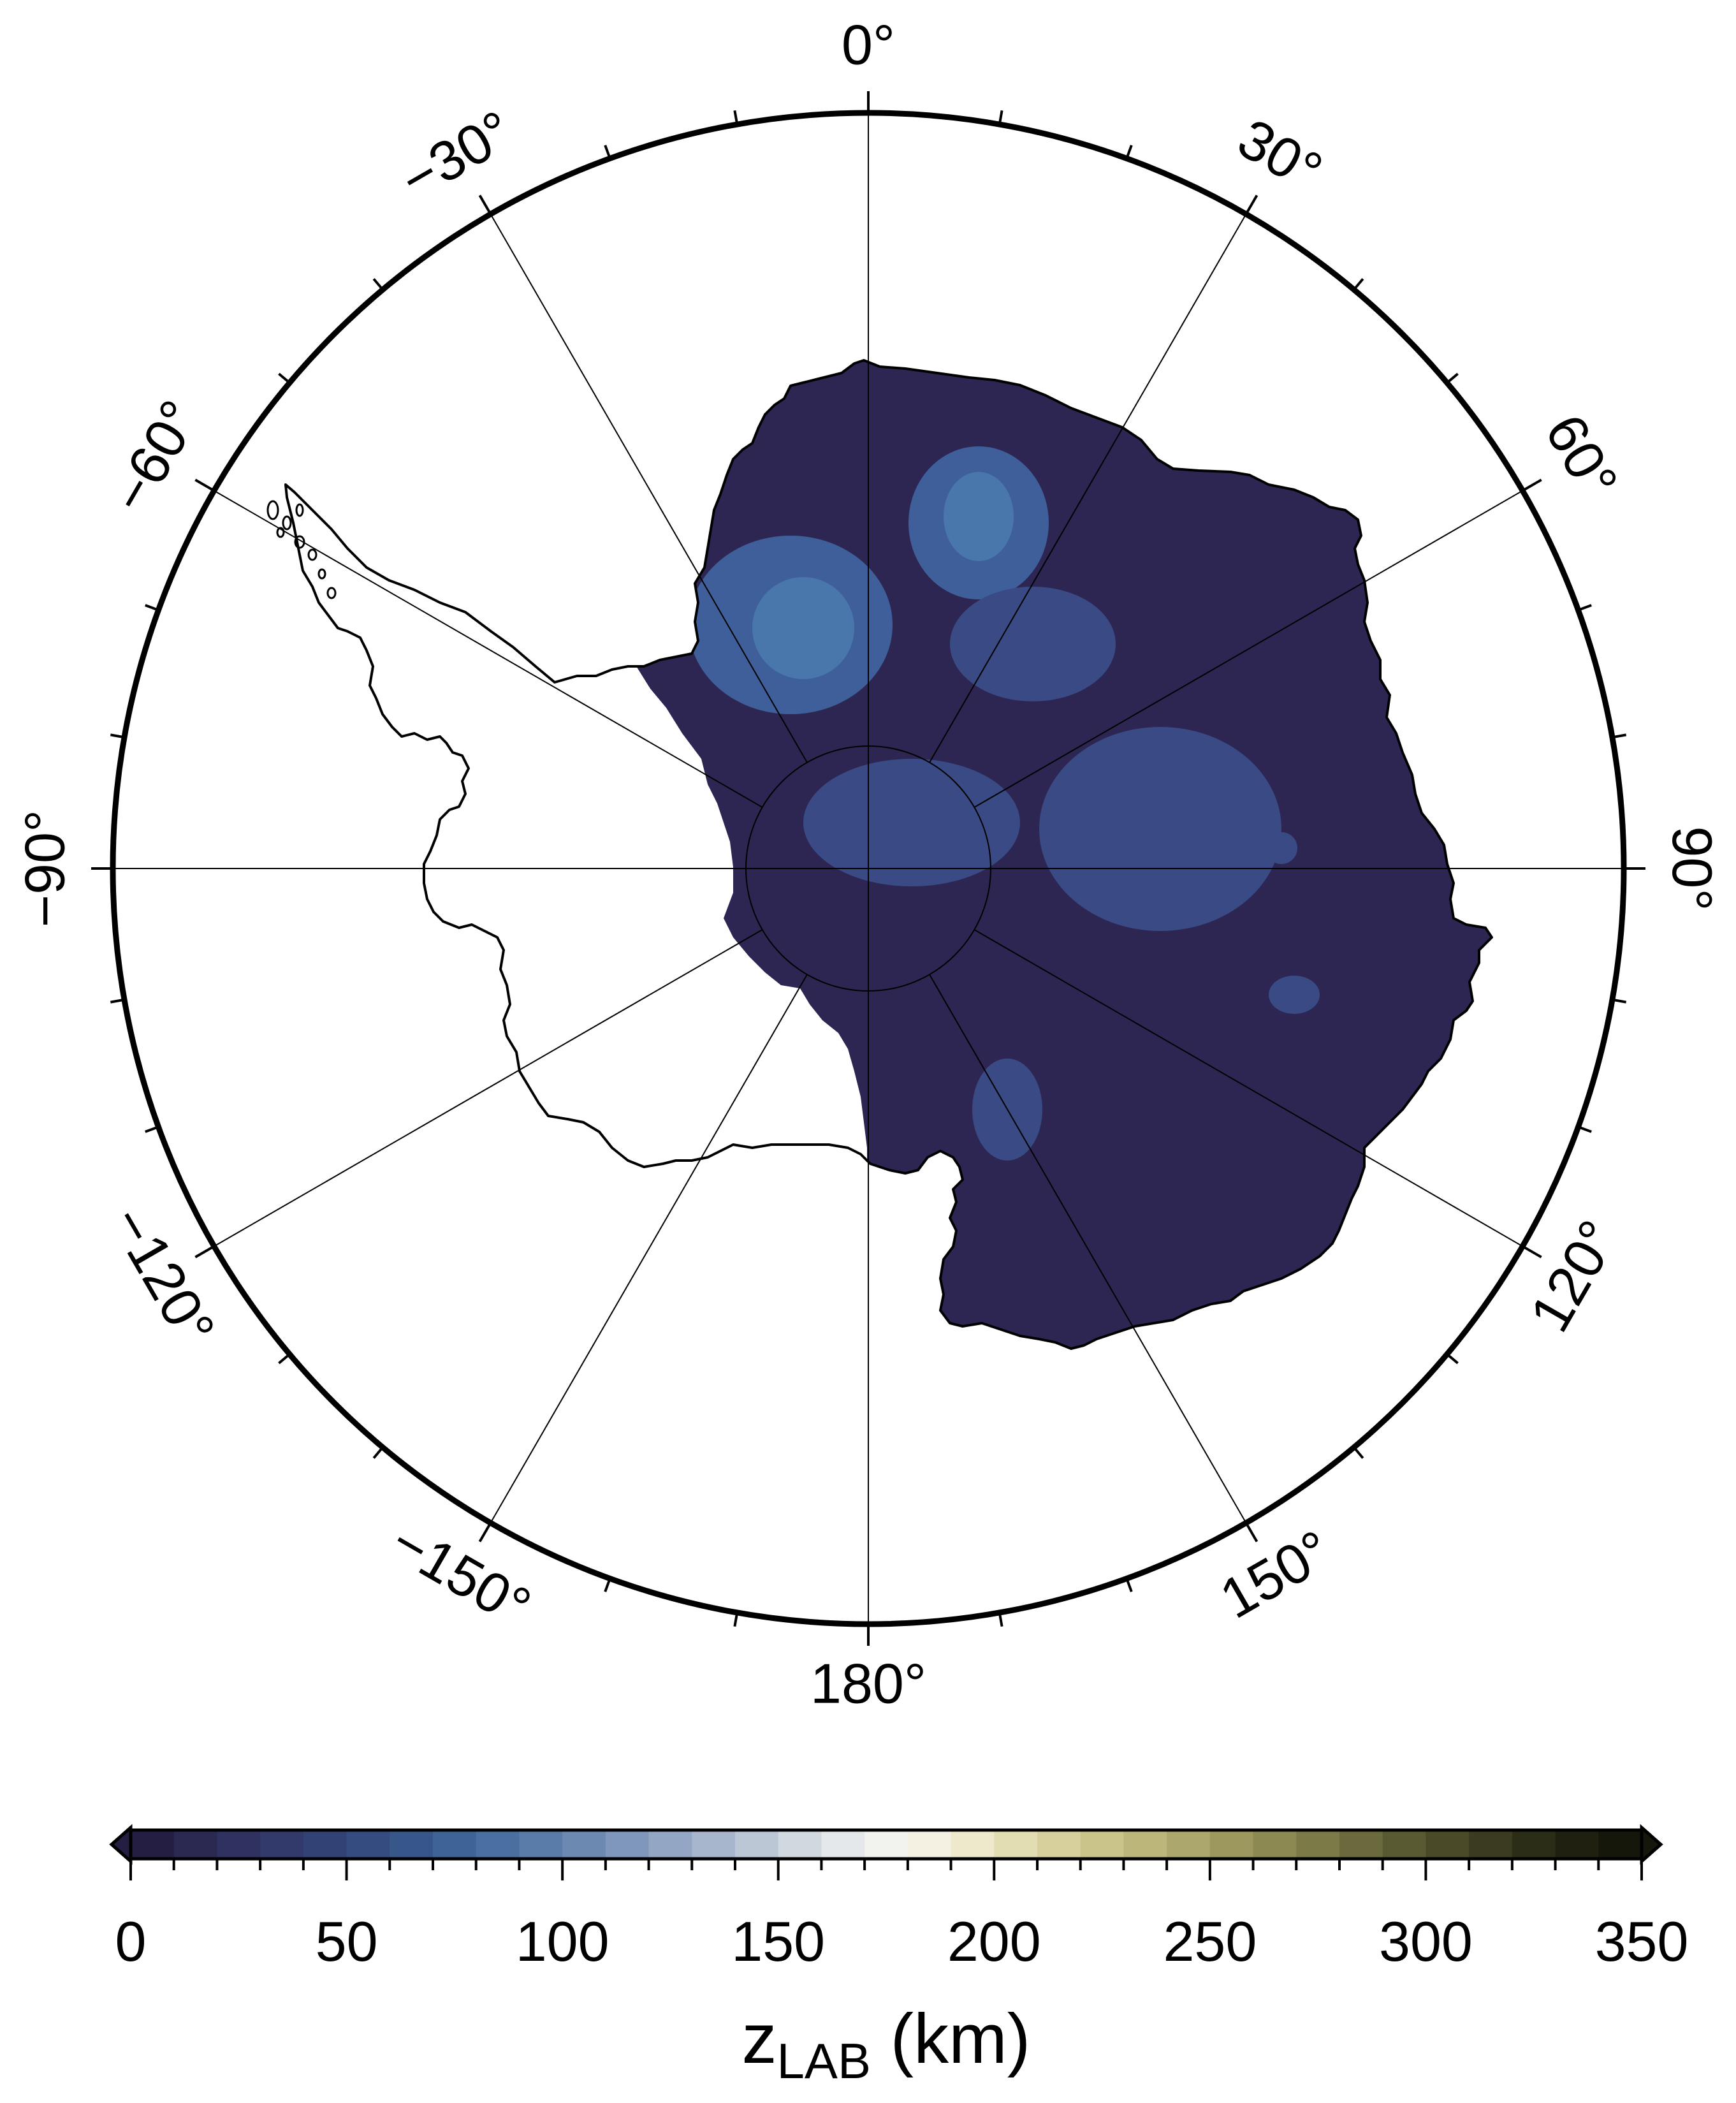 The image size is (1736, 2103). What do you see at coordinates (950, 2039) in the screenshot?
I see `colorbar-title-unit: (km)` at bounding box center [950, 2039].